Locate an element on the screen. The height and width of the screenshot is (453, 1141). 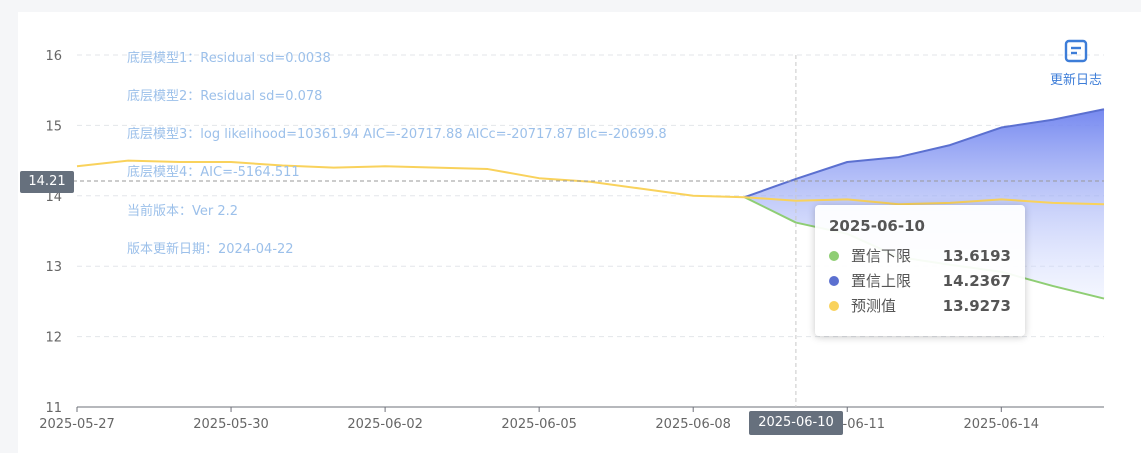
tooltip-series-name: 置信上限 is located at coordinates (881, 281).